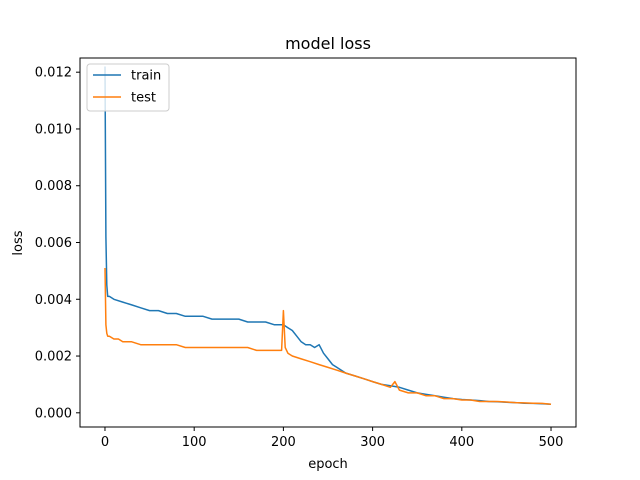  Describe the element at coordinates (461, 442) in the screenshot. I see `x-tick-label: 400` at that location.